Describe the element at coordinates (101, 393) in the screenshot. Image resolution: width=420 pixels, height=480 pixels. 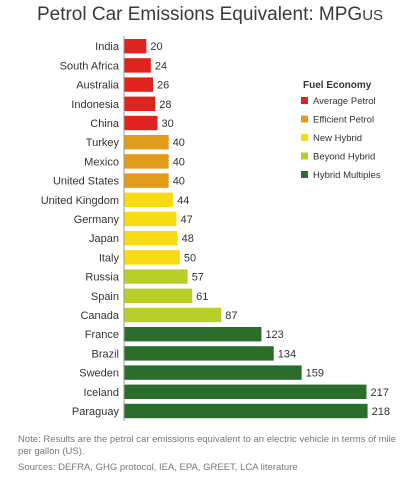
I see `category-label-iceland: Iceland` at that location.